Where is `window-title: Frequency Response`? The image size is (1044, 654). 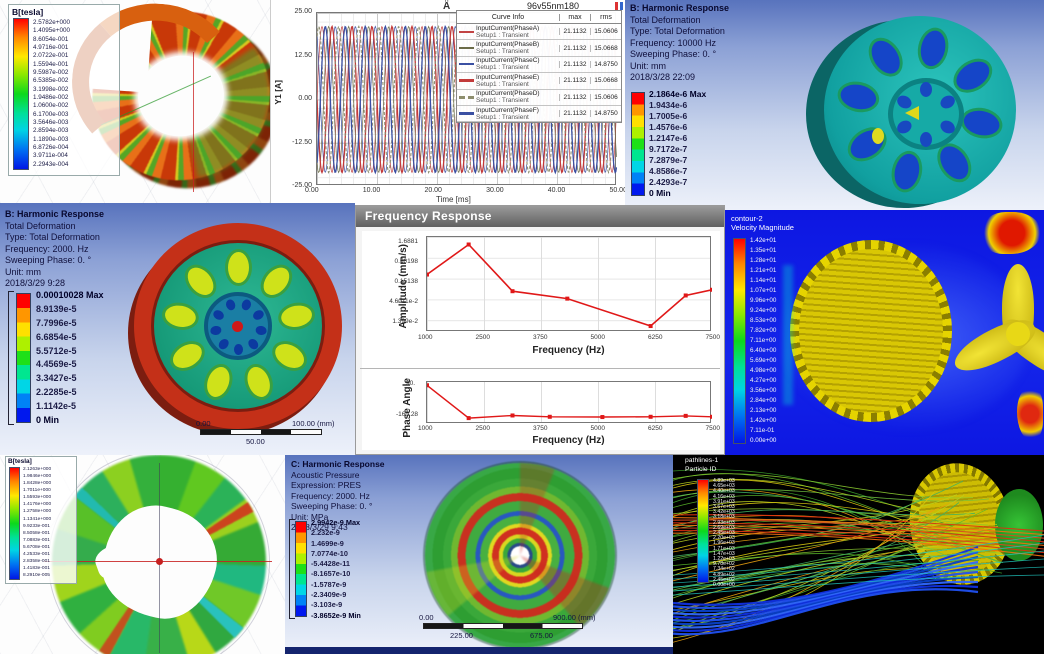 window-title: Frequency Response is located at coordinates (428, 216).